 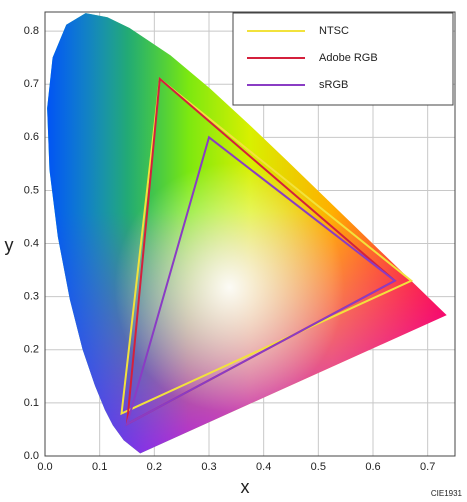 What do you see at coordinates (31, 190) in the screenshot?
I see `y-tick-label: 0.5` at bounding box center [31, 190].